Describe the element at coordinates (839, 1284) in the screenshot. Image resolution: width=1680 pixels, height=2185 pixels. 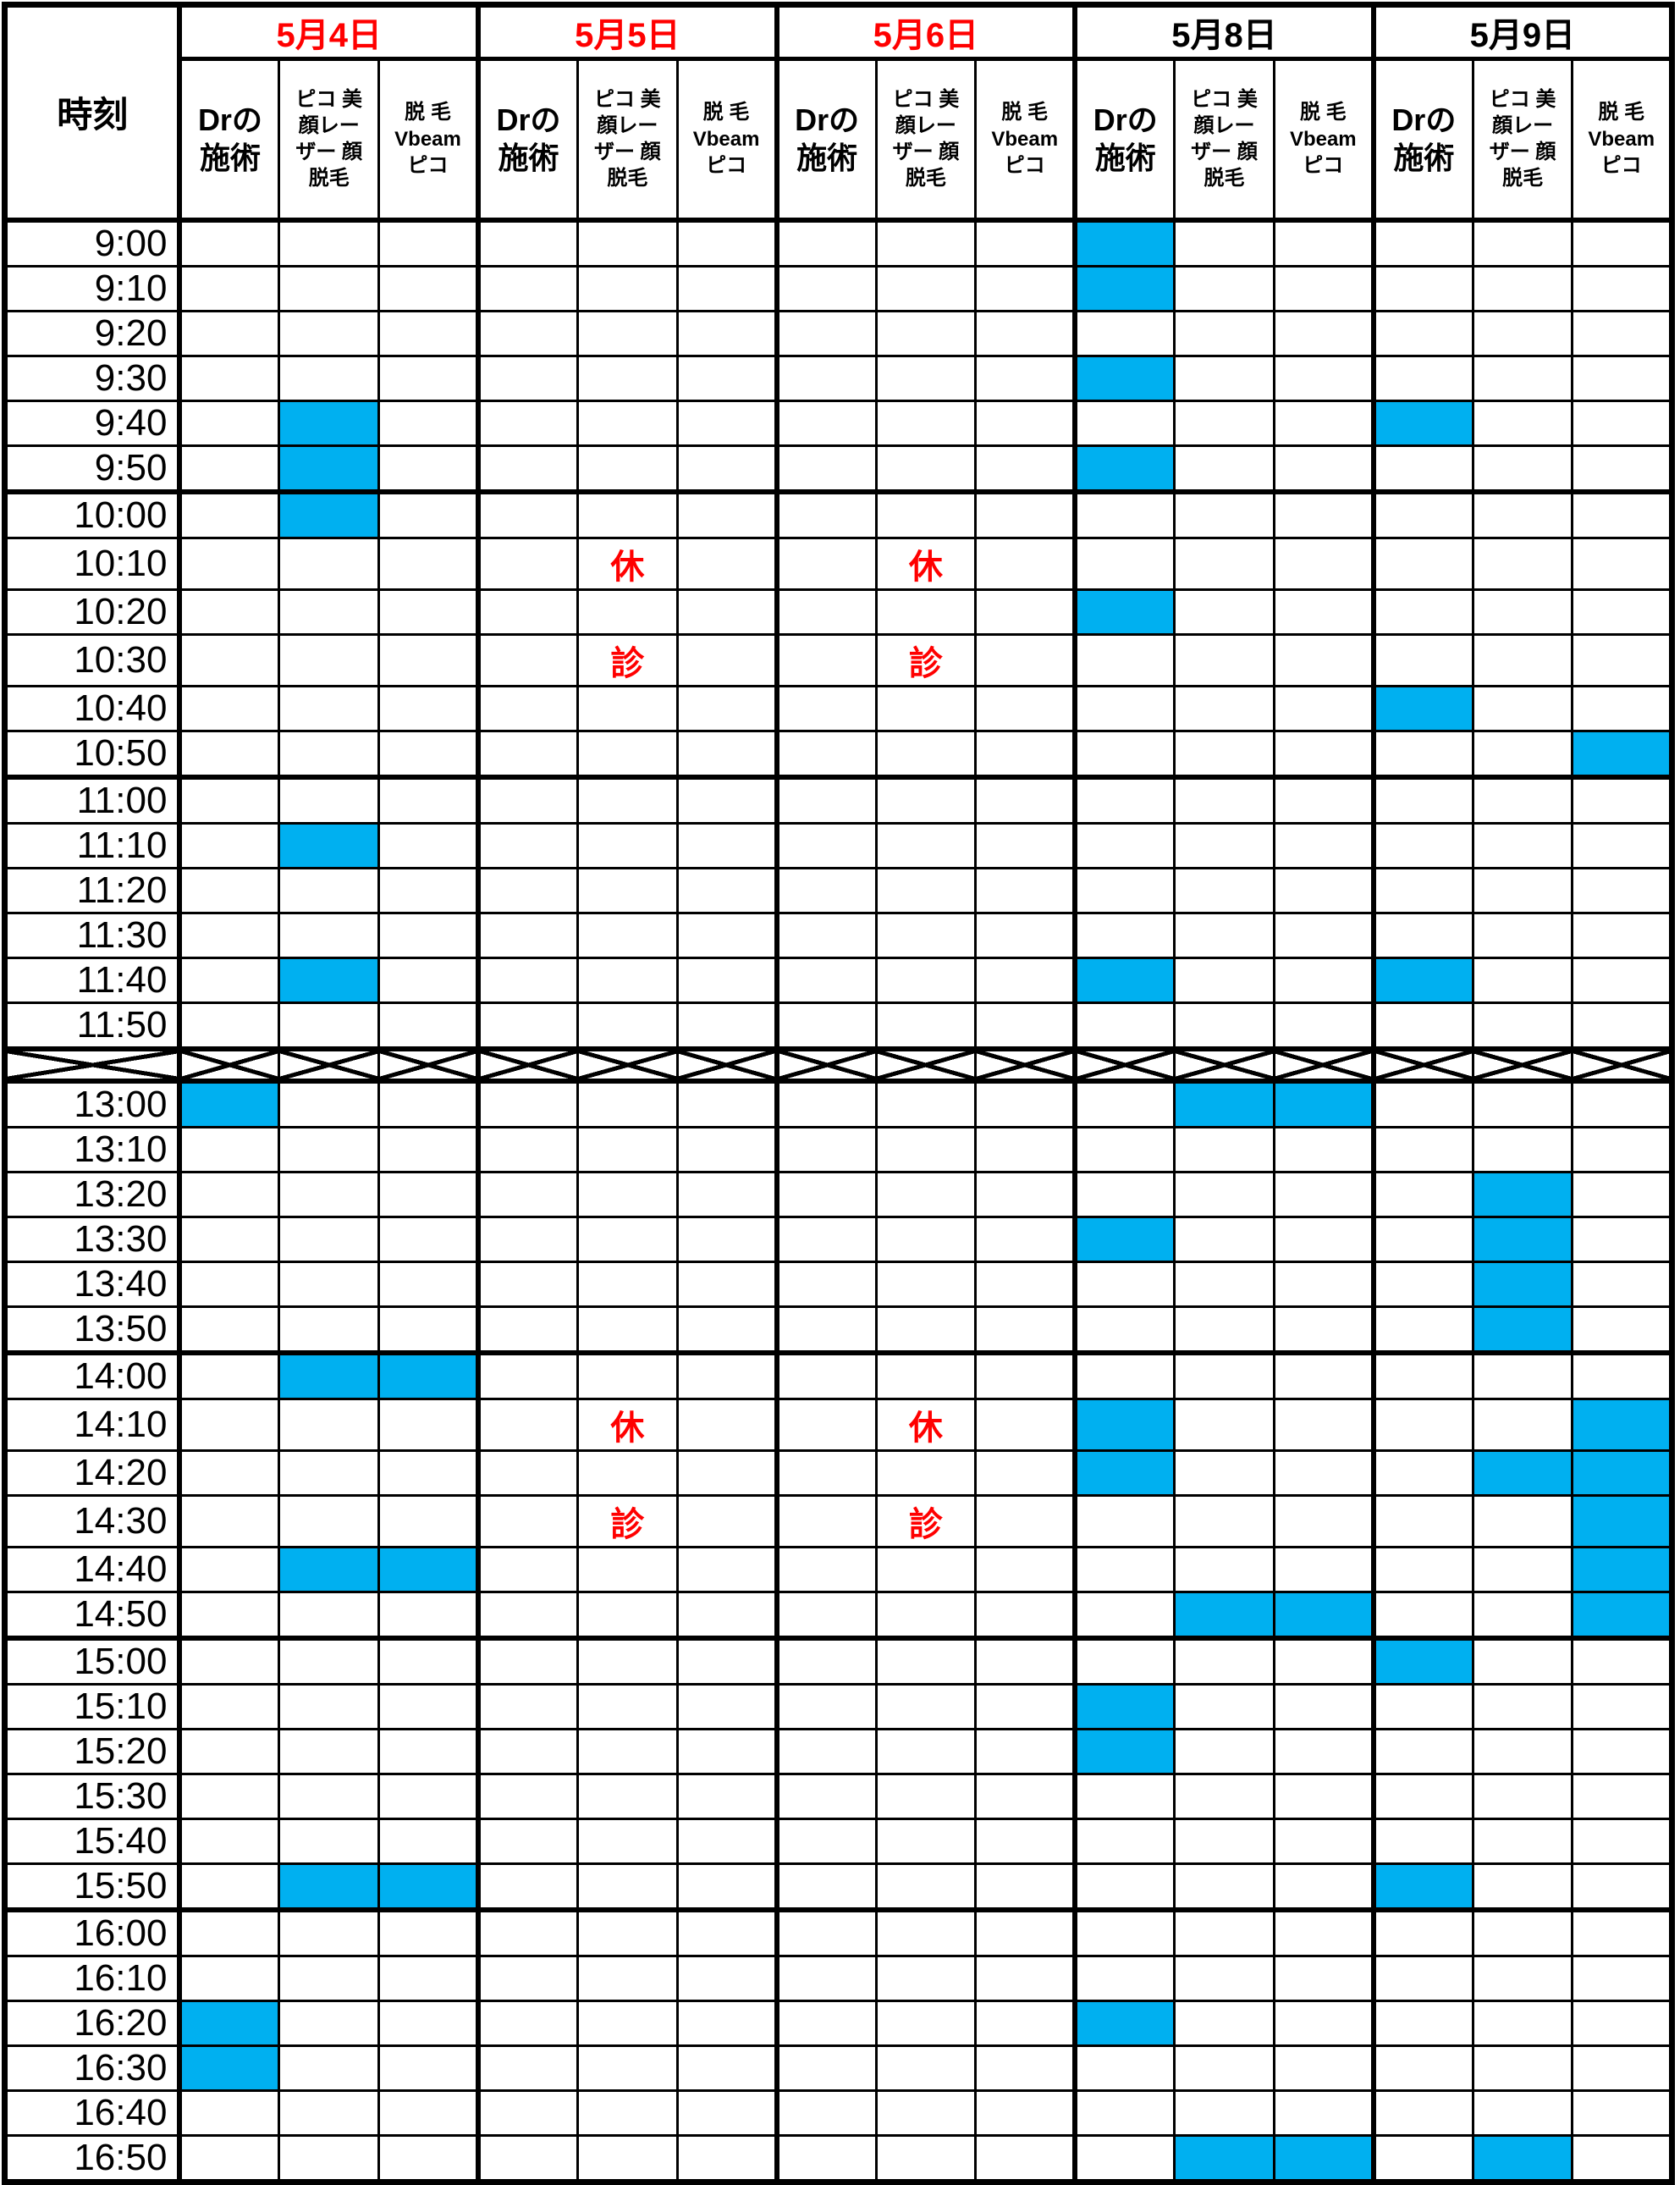
I see `schedule-row-13:40: 13:40` at that location.